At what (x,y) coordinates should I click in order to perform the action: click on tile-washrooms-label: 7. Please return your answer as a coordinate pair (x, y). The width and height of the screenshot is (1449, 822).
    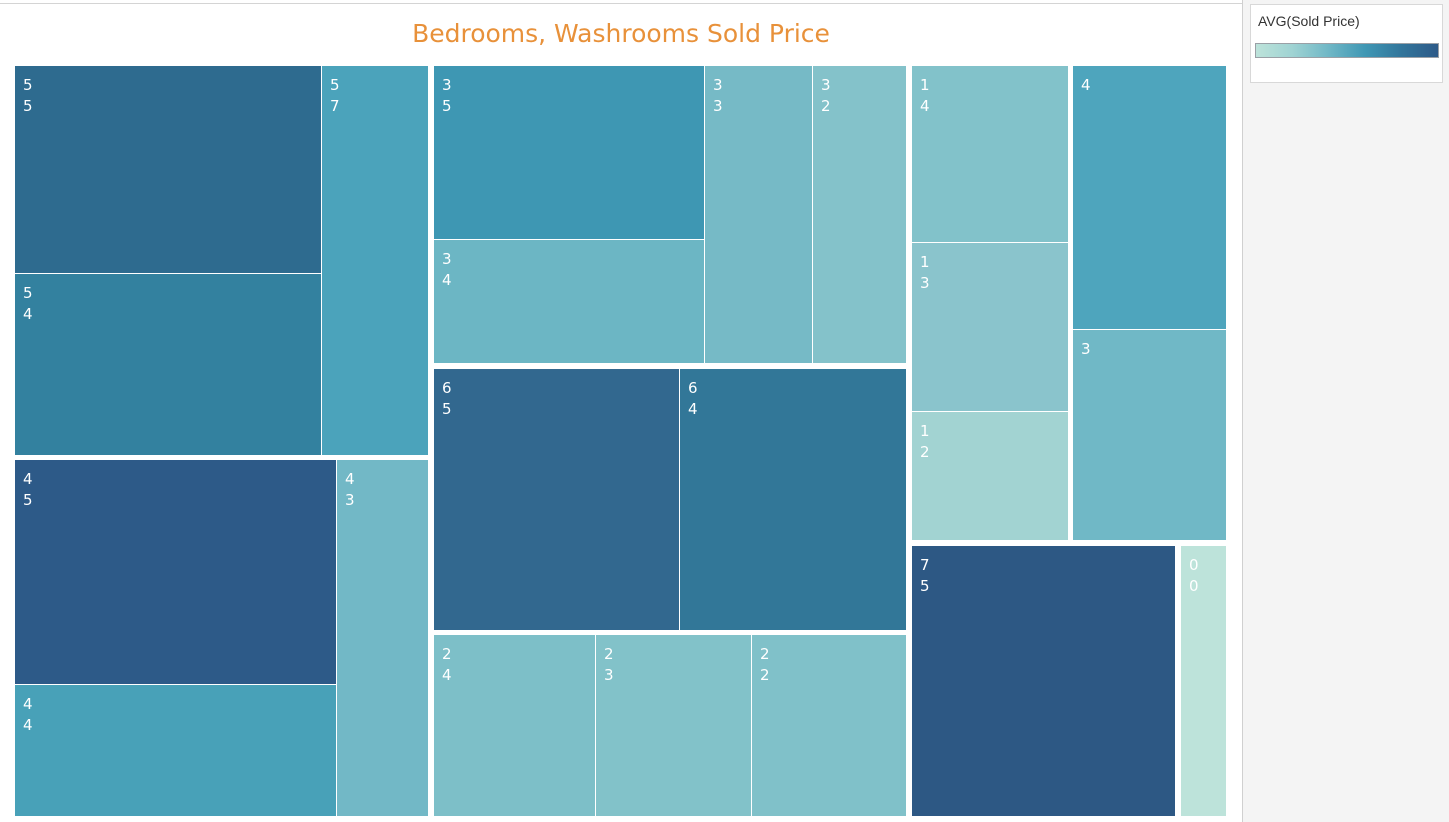
    Looking at the image, I should click on (335, 106).